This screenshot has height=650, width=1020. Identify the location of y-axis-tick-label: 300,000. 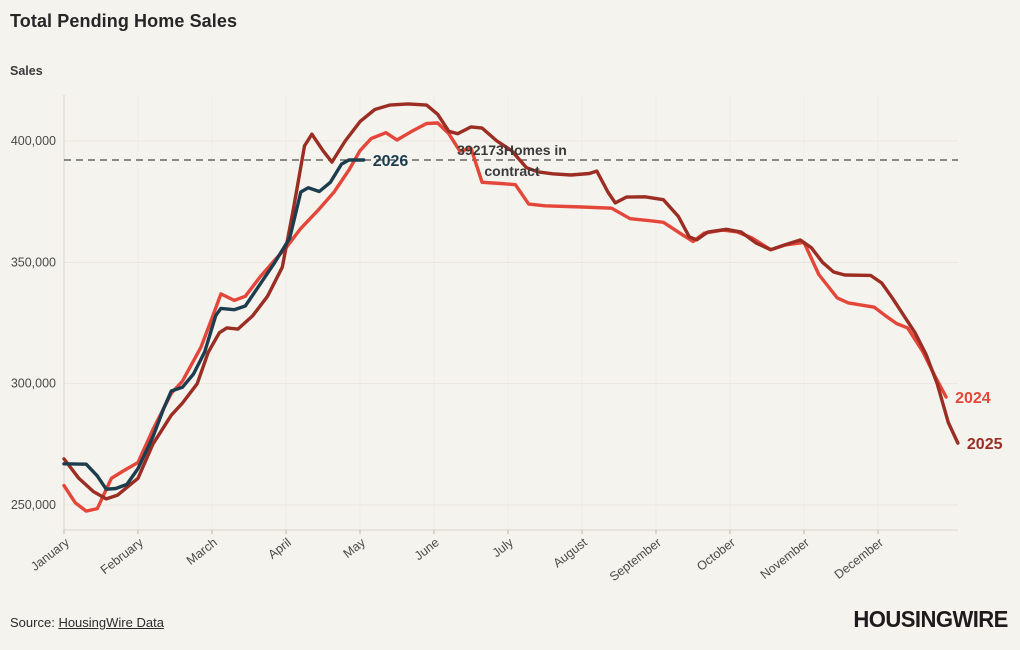
(33, 384).